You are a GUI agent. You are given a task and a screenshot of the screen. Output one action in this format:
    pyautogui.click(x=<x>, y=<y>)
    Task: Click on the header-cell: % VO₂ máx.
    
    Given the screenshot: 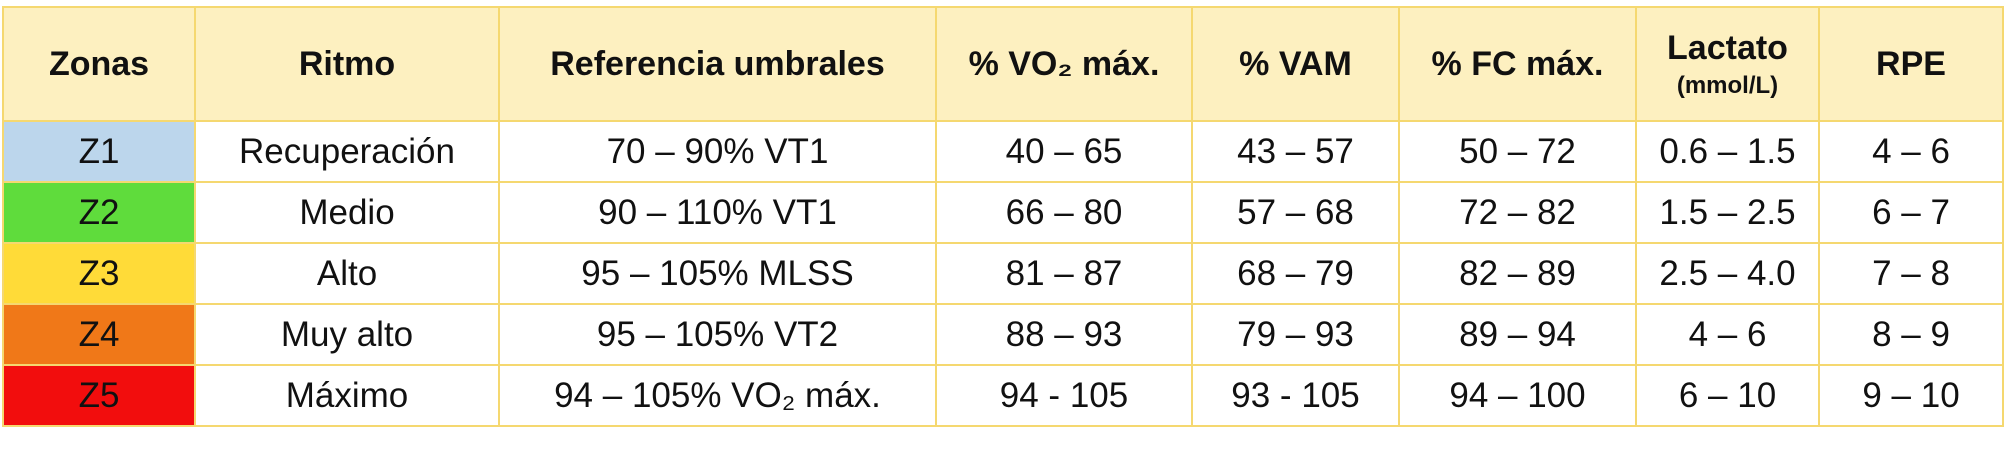 What is the action you would take?
    pyautogui.click(x=1064, y=64)
    